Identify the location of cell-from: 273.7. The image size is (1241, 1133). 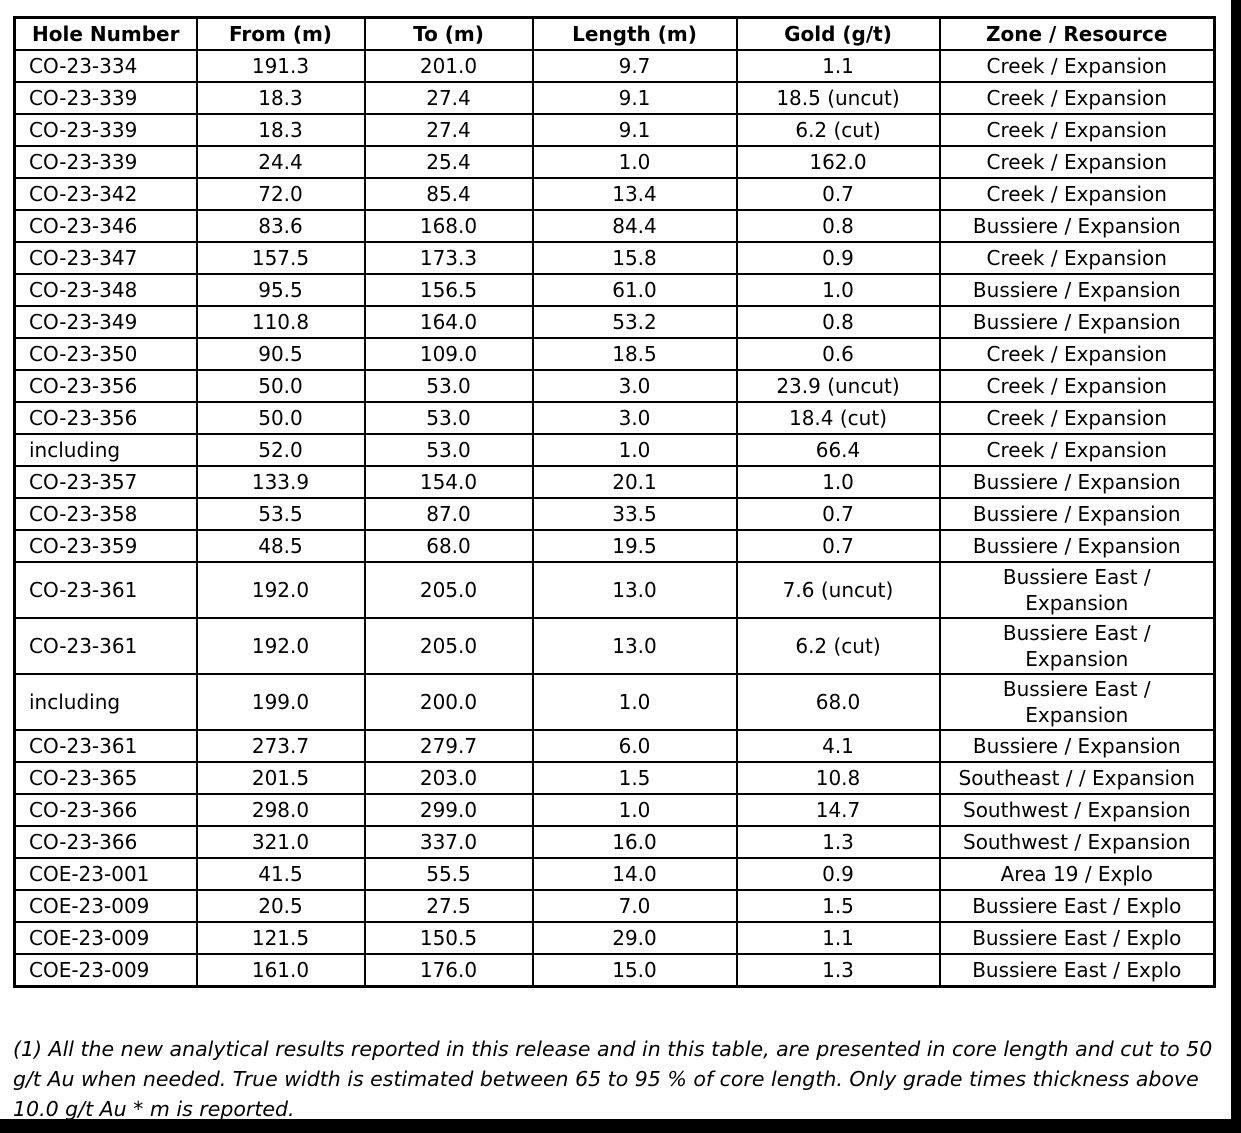
(280, 746).